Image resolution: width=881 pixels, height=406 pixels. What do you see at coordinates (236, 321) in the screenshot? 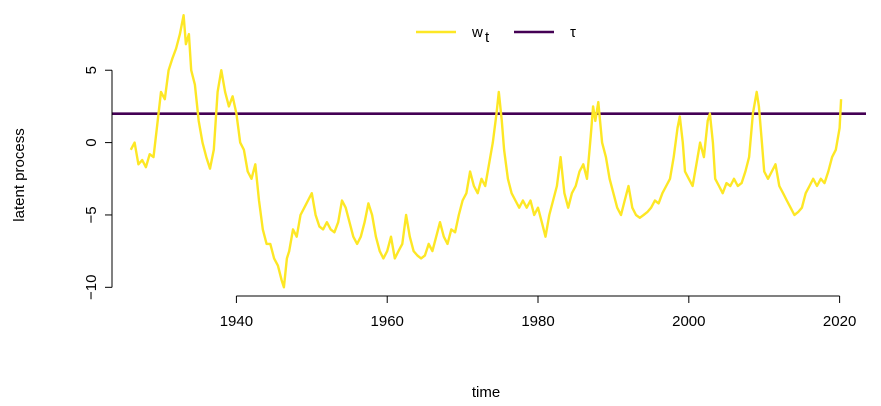
I see `x-tick-label: 1940` at bounding box center [236, 321].